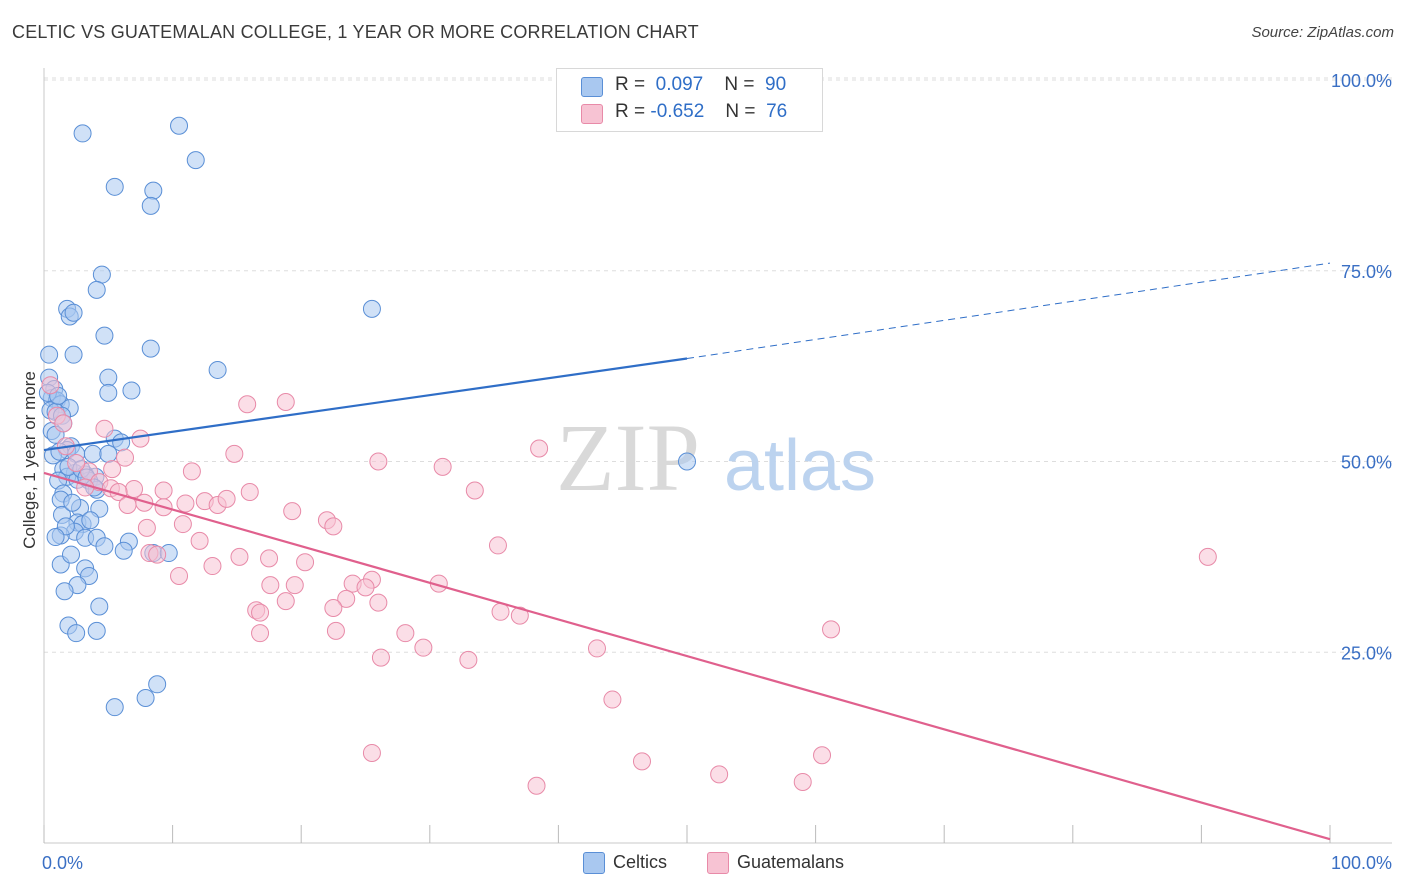  What do you see at coordinates (62, 863) in the screenshot?
I see `x-tick-label-0: 0.0%` at bounding box center [62, 863].